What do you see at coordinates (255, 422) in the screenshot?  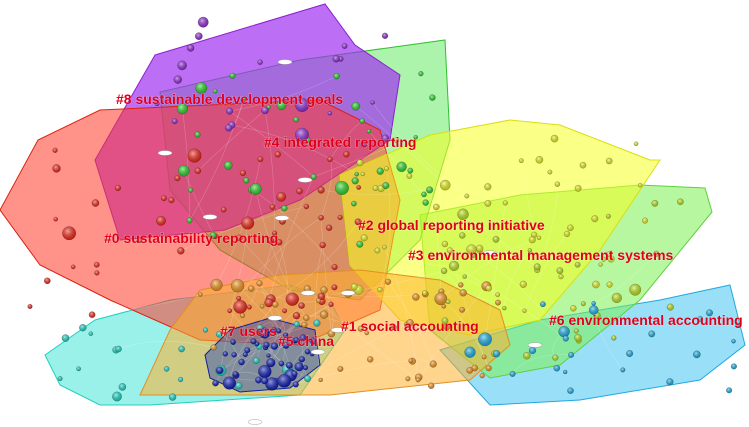 I see `node-label-bubble` at bounding box center [255, 422].